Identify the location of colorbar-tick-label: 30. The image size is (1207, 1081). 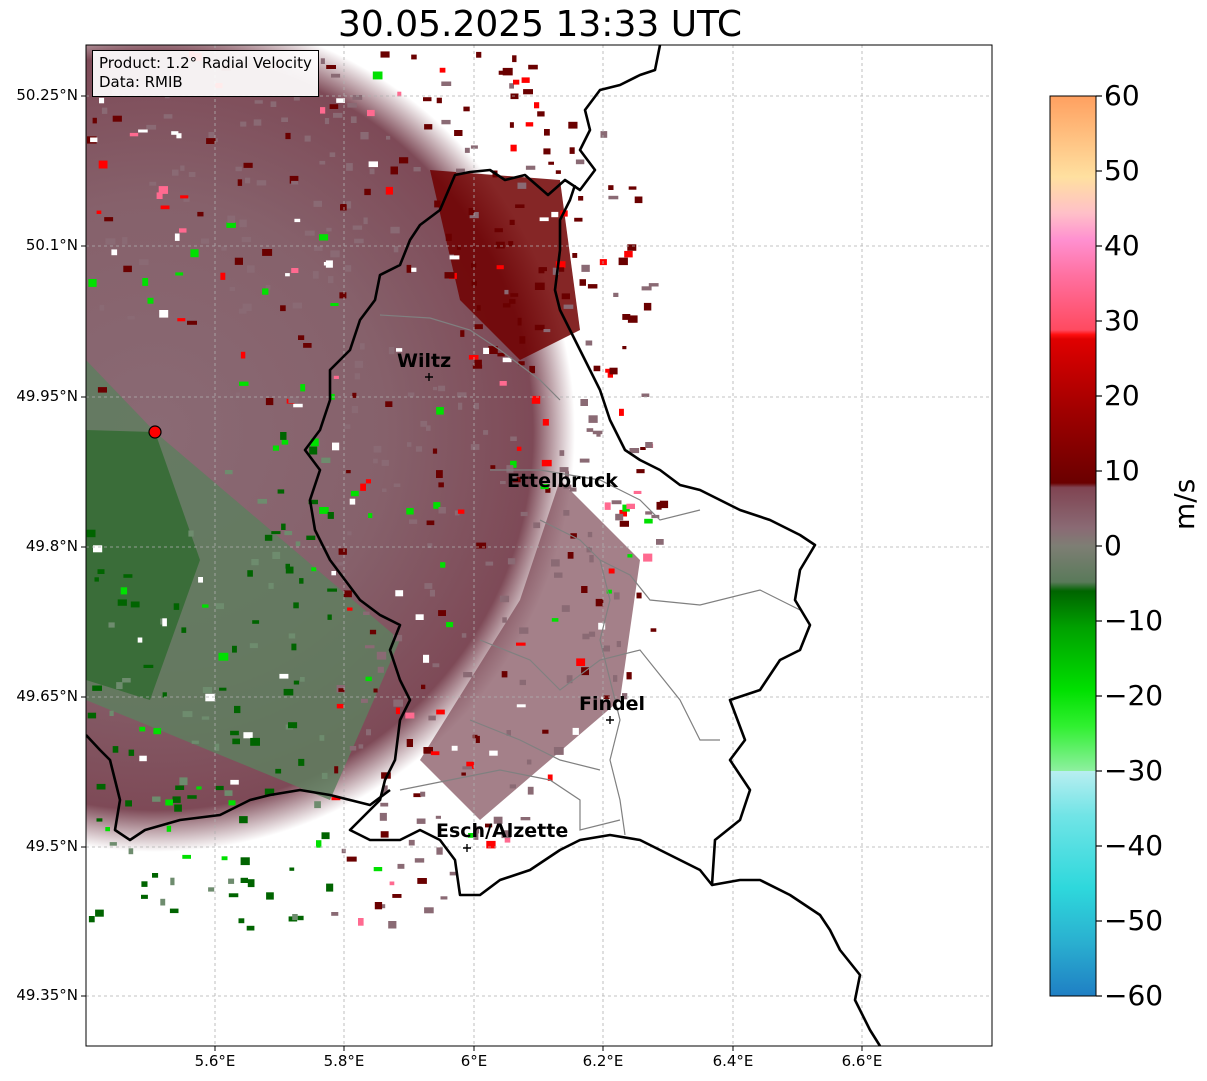
(1122, 320).